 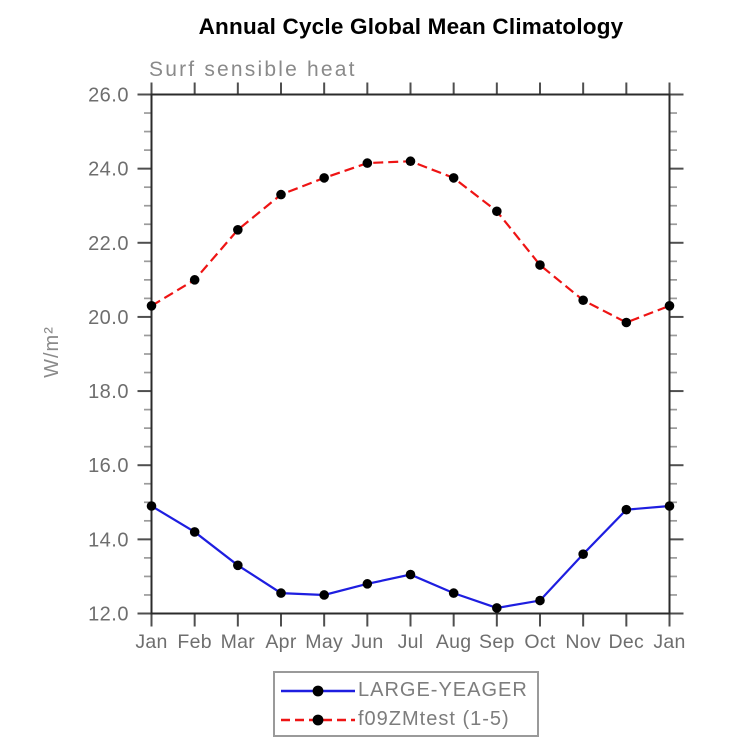 What do you see at coordinates (454, 642) in the screenshot?
I see `x-tick-label: Aug` at bounding box center [454, 642].